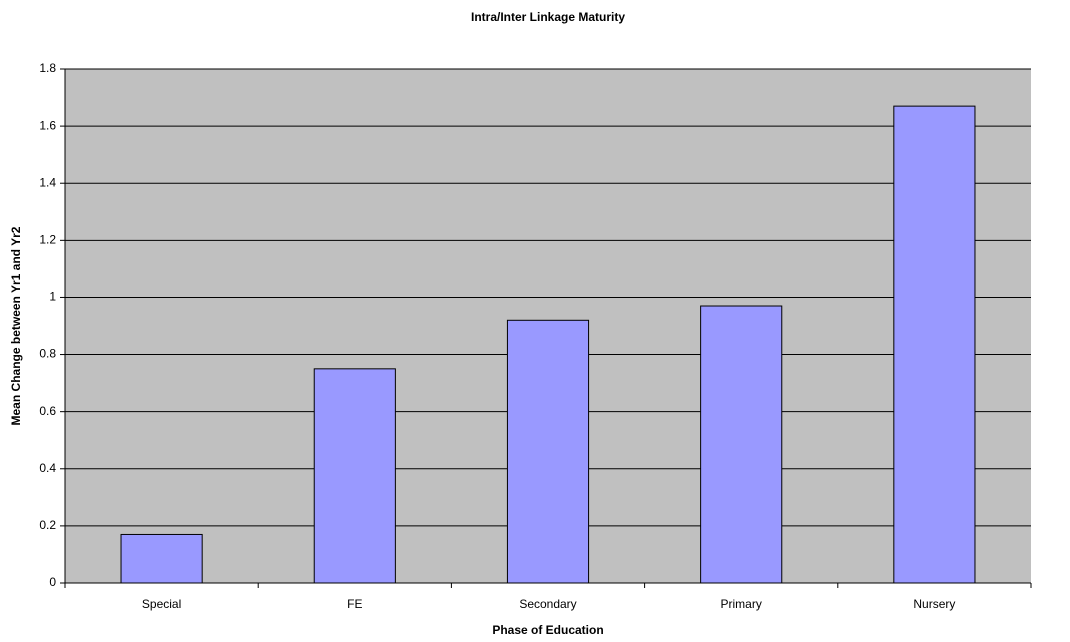 This screenshot has height=642, width=1070. I want to click on x-tick-label: FE, so click(354, 604).